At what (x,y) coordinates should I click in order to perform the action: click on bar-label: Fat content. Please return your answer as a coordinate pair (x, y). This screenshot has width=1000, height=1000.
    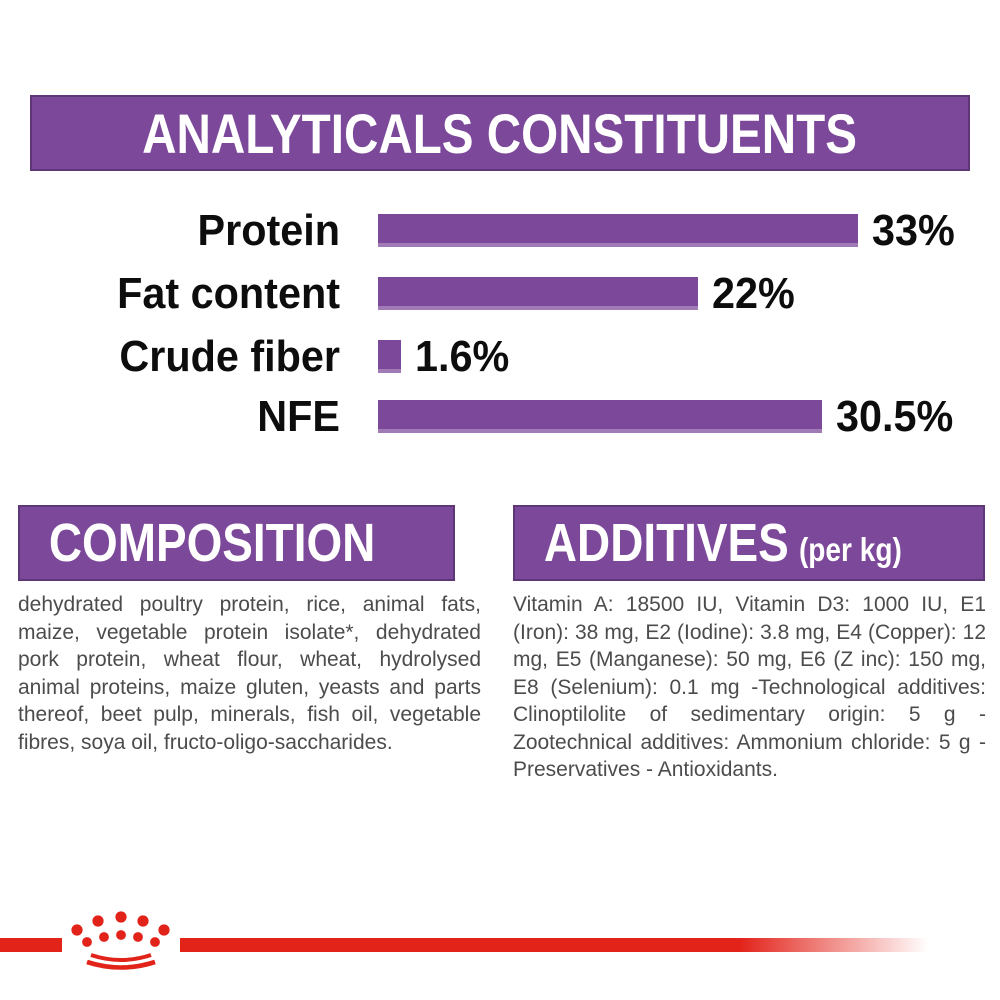
    Looking at the image, I should click on (228, 293).